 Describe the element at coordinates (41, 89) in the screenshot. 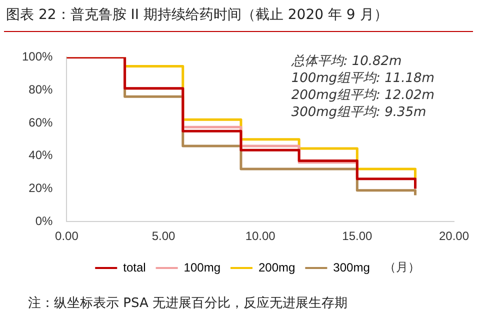

I see `y-tick-label: 80%` at that location.